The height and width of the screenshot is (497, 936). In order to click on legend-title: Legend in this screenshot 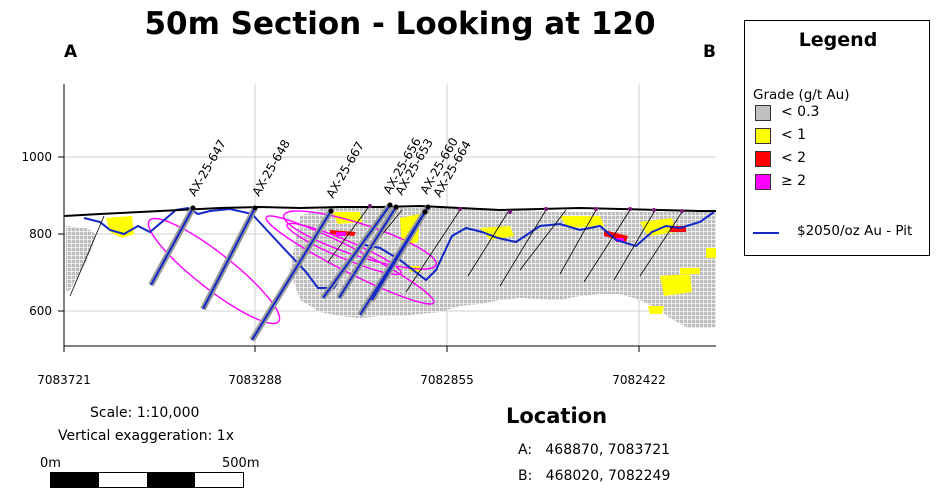, I will do `click(838, 40)`.